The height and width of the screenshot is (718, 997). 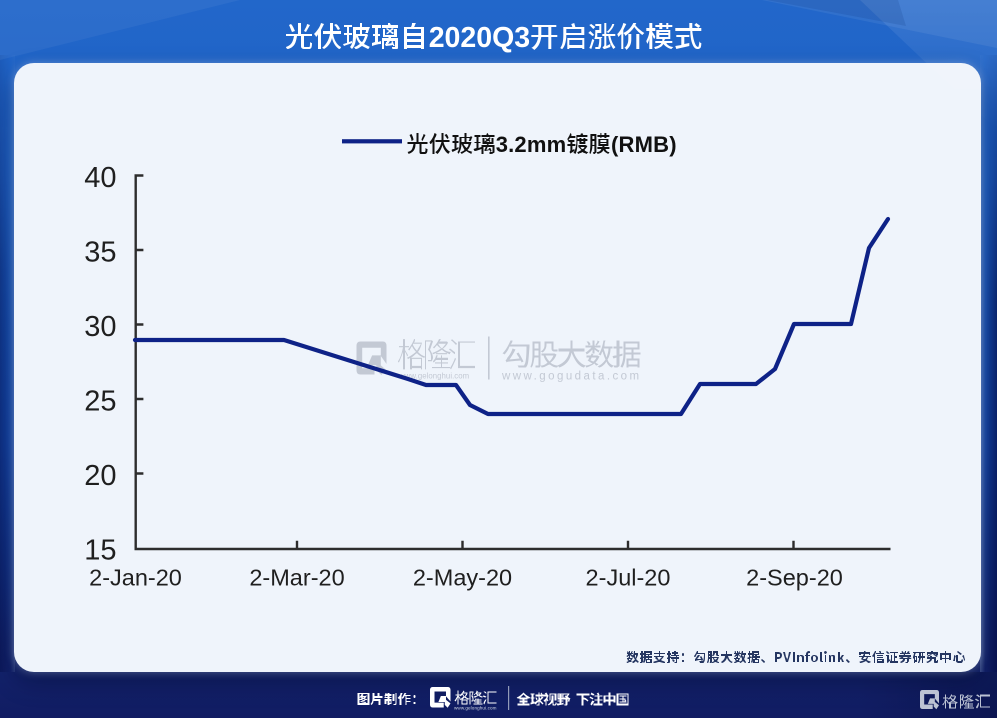 What do you see at coordinates (100, 327) in the screenshot?
I see `svg-text: 30` at bounding box center [100, 327].